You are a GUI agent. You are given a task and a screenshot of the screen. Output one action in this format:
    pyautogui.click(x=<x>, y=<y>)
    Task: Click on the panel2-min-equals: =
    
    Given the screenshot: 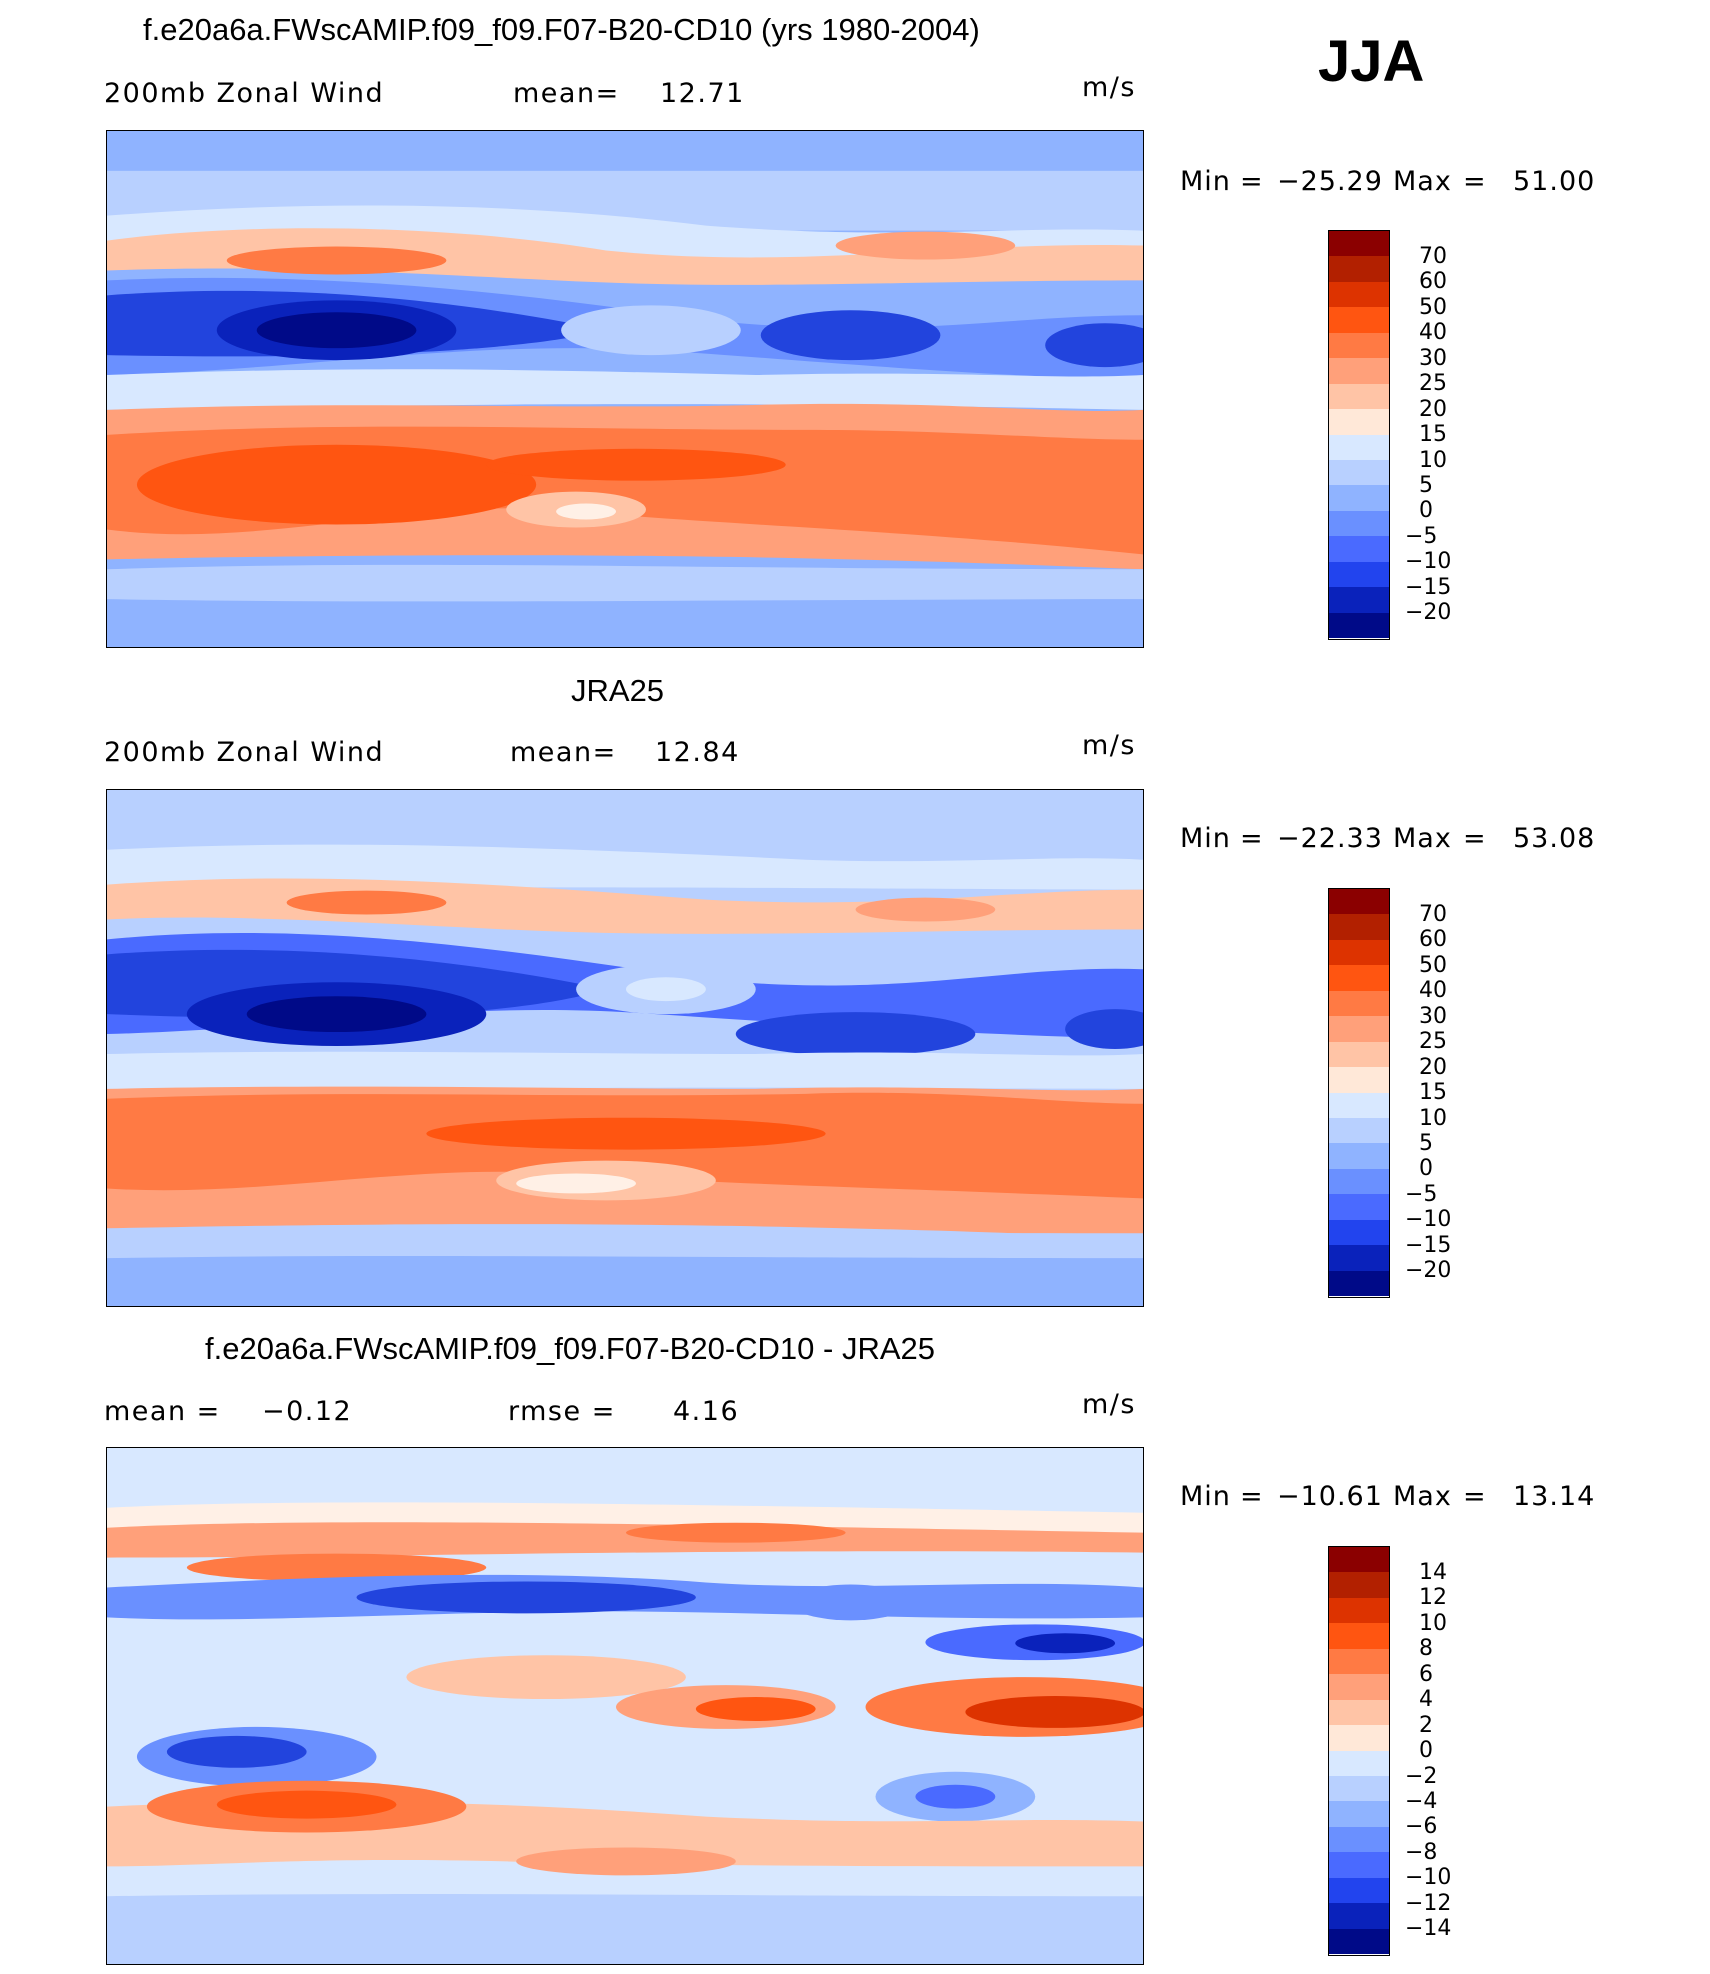 What is the action you would take?
    pyautogui.click(x=1252, y=838)
    